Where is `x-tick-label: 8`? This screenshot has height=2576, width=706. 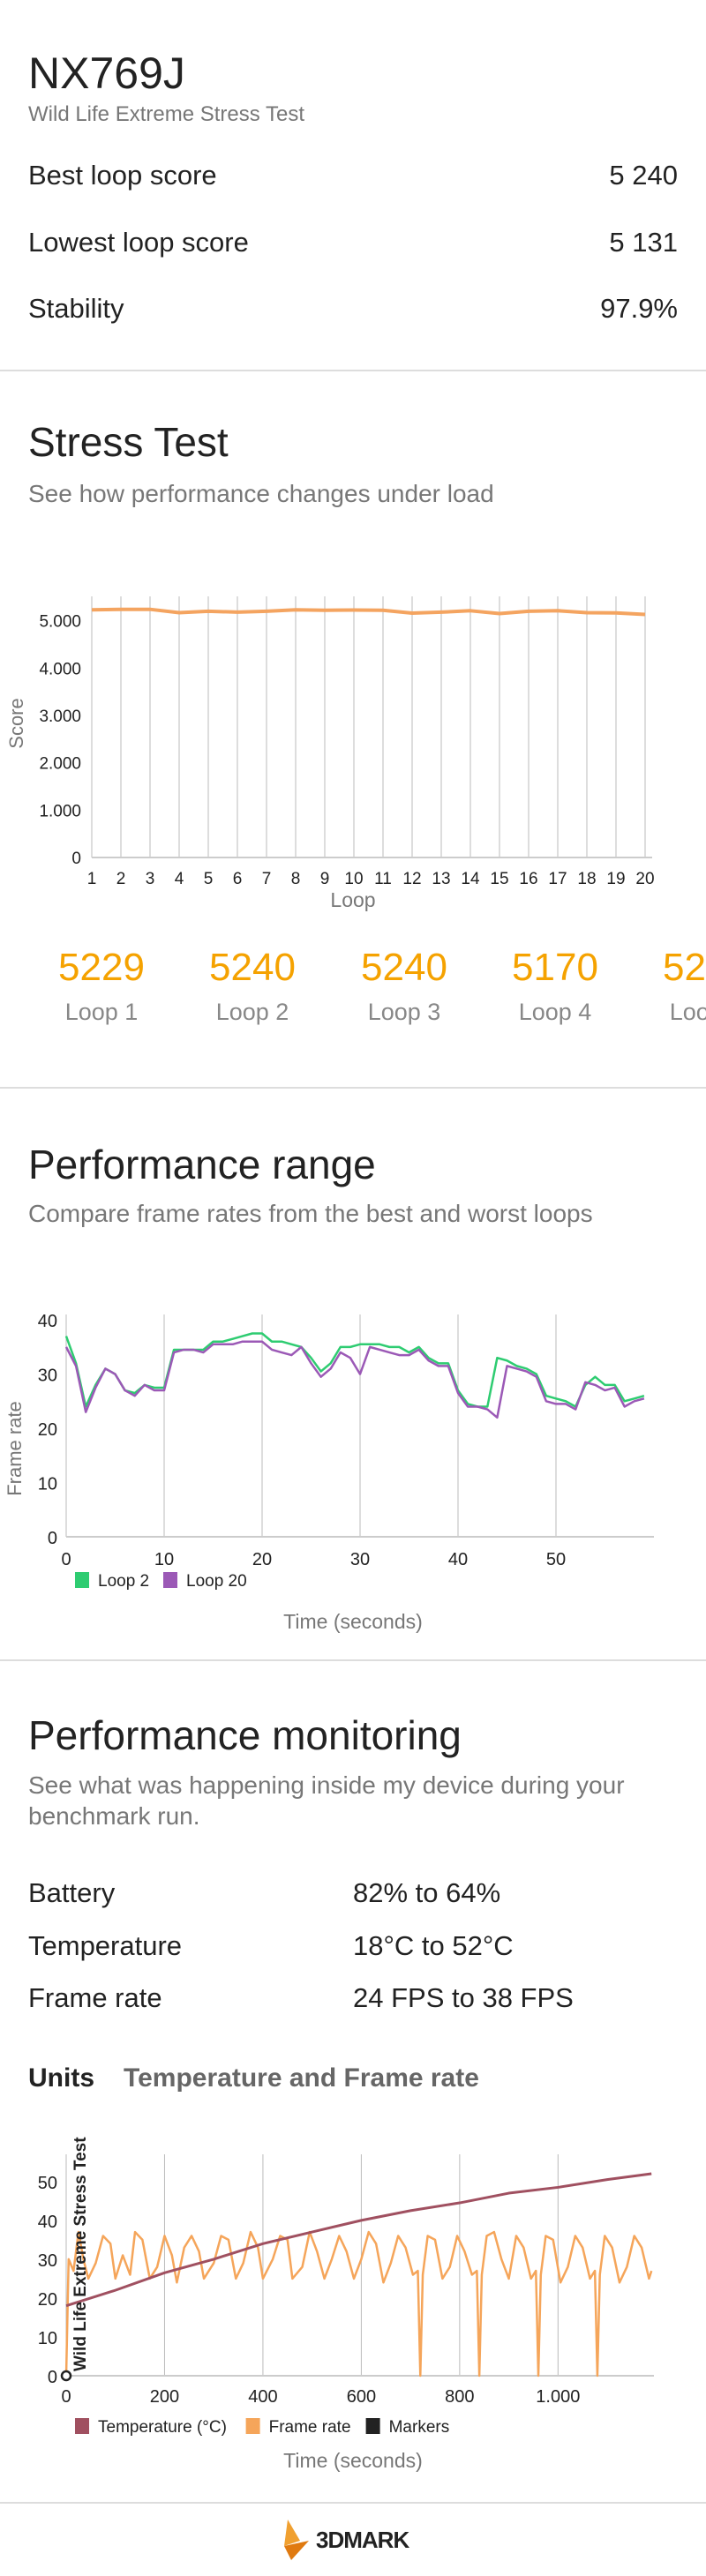
x-tick-label: 8 is located at coordinates (296, 879).